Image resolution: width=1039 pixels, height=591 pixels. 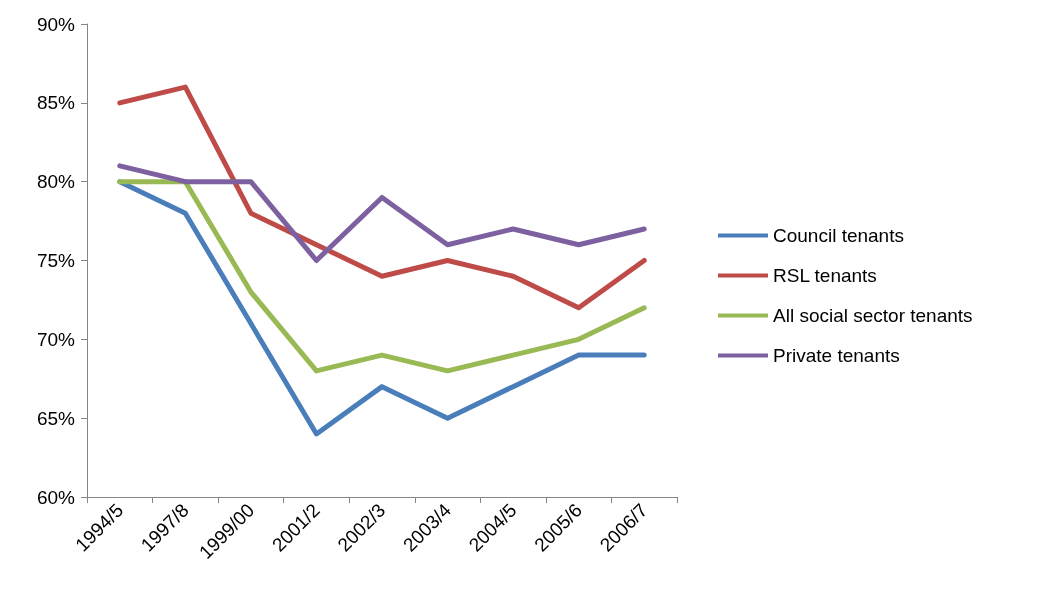 I want to click on y-tick-label: 65%, so click(x=56, y=418).